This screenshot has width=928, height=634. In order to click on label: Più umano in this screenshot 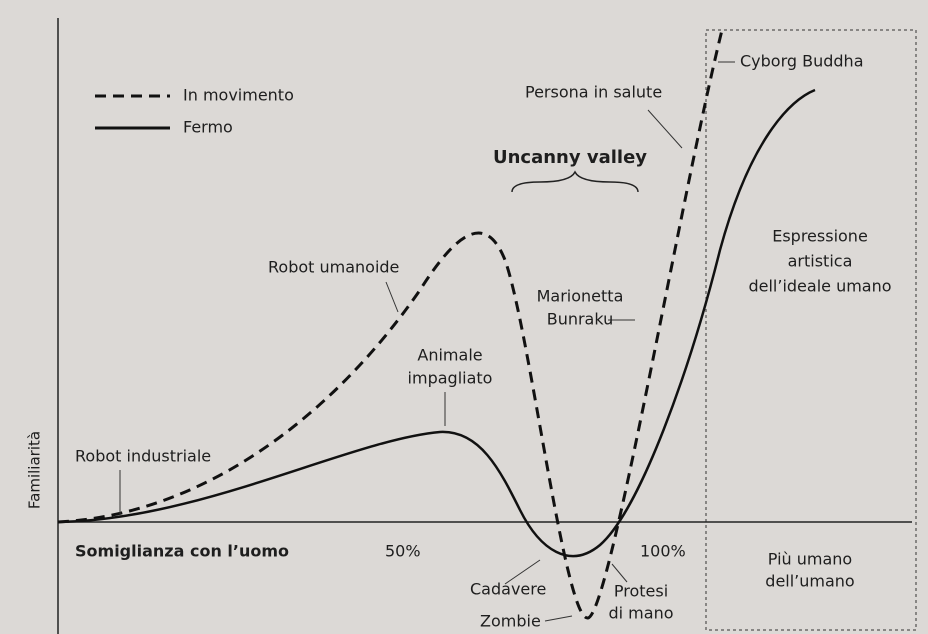, I will do `click(810, 559)`.